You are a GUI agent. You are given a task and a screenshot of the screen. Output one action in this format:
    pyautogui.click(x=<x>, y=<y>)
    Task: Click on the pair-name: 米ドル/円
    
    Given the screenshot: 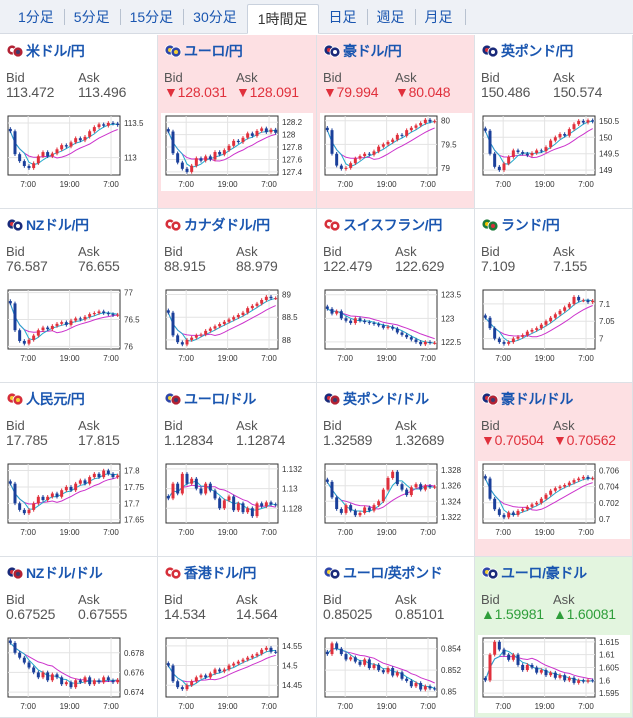 What is the action you would take?
    pyautogui.click(x=55, y=51)
    